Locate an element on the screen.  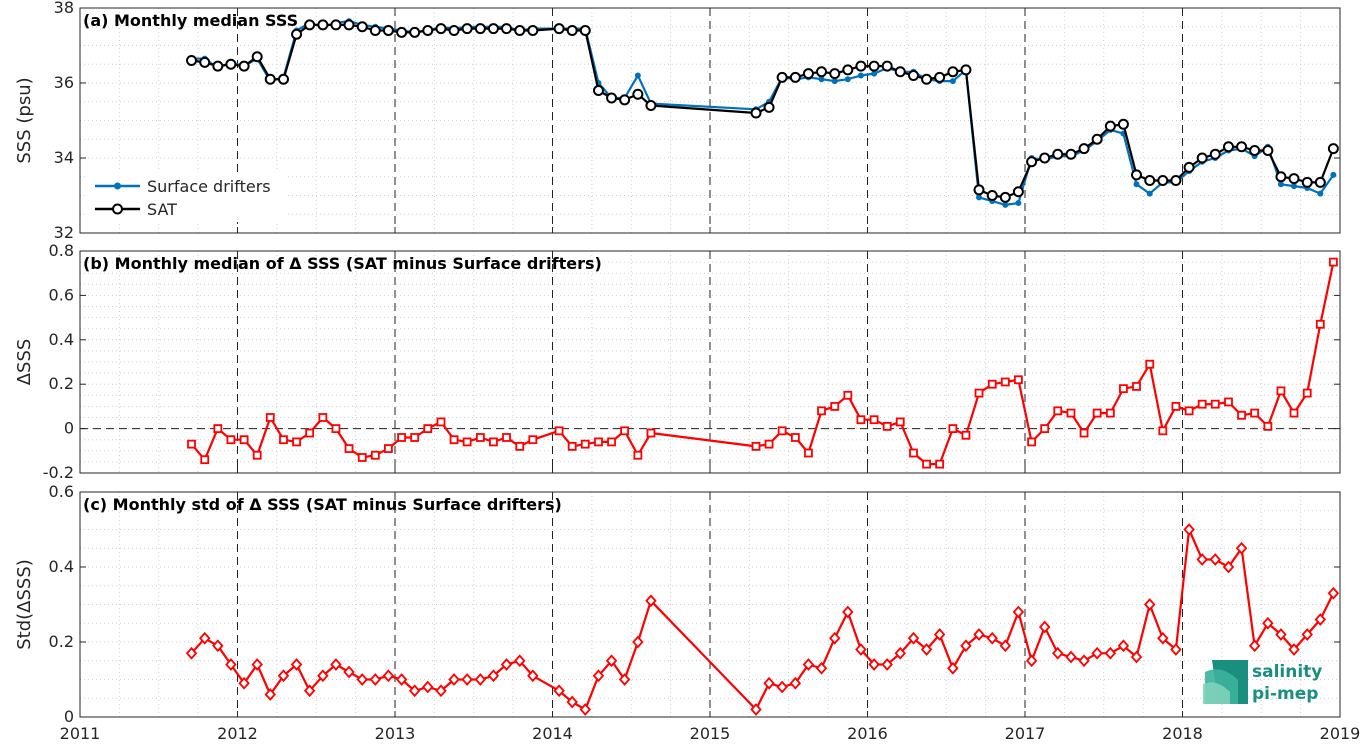
ytick-label: 0.8 is located at coordinates (61, 250).